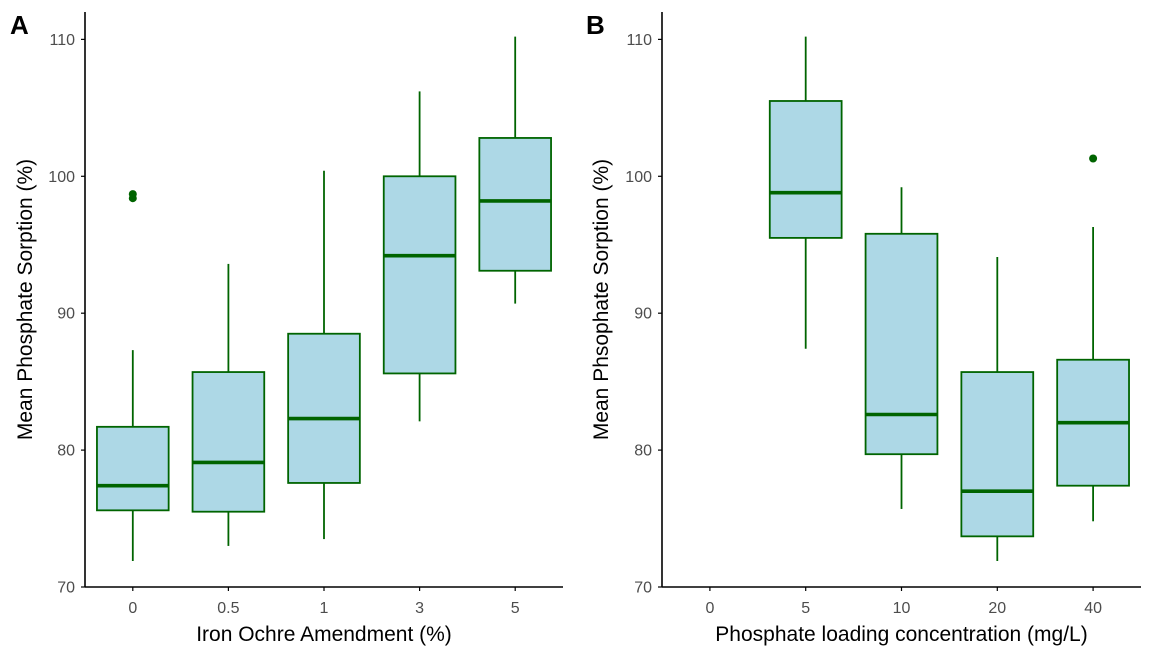 This screenshot has width=1154, height=659. I want to click on y-axis-title: Mean Phosphate Sorption (%), so click(25, 299).